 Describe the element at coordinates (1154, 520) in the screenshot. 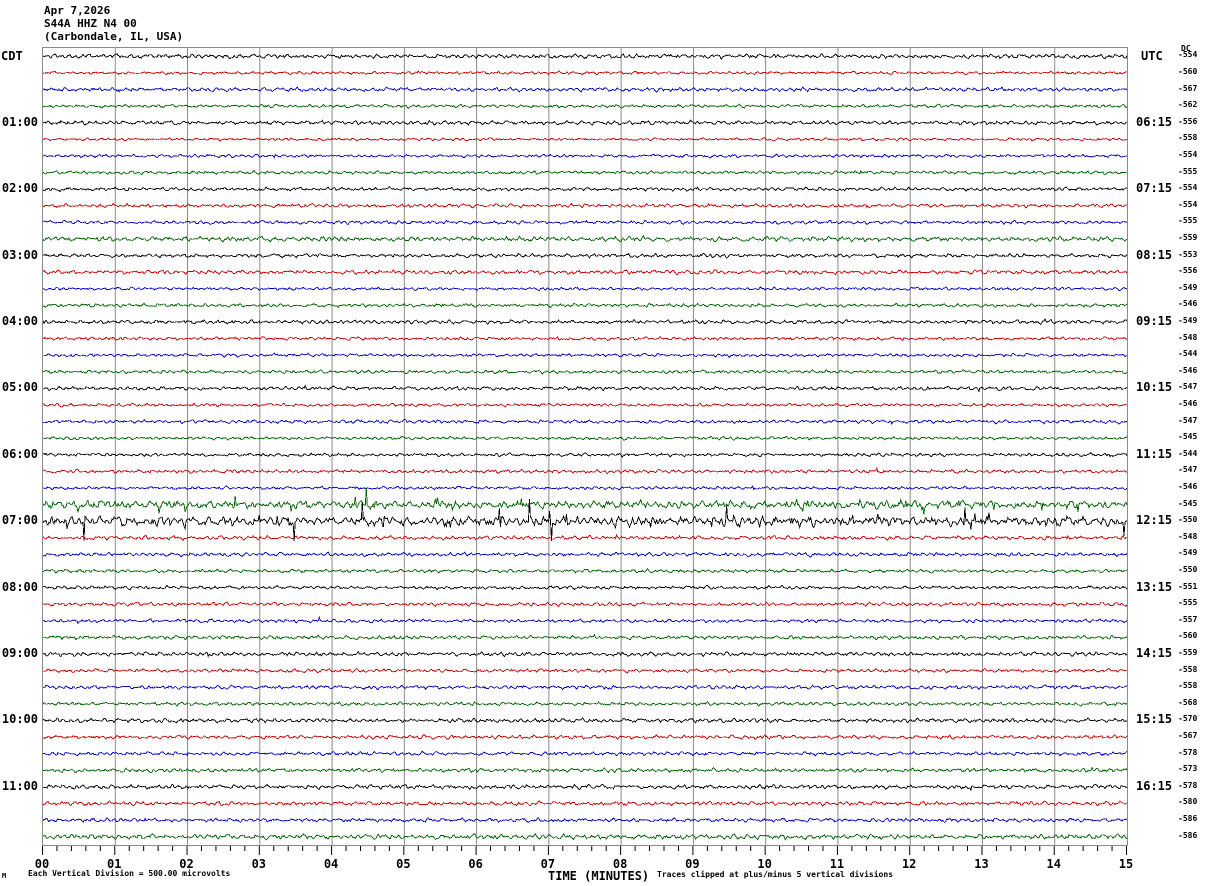

I see `right-hour-label: 12:15` at that location.